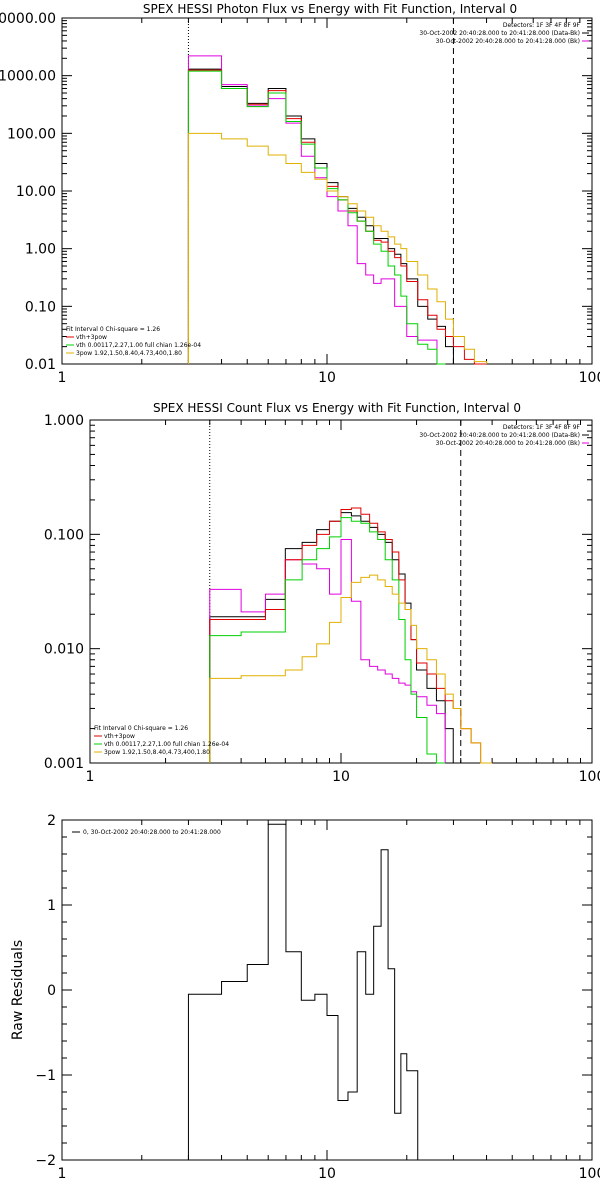 The height and width of the screenshot is (1200, 600). What do you see at coordinates (28, 19) in the screenshot?
I see `photon-y-tick-label: 10000.00` at bounding box center [28, 19].